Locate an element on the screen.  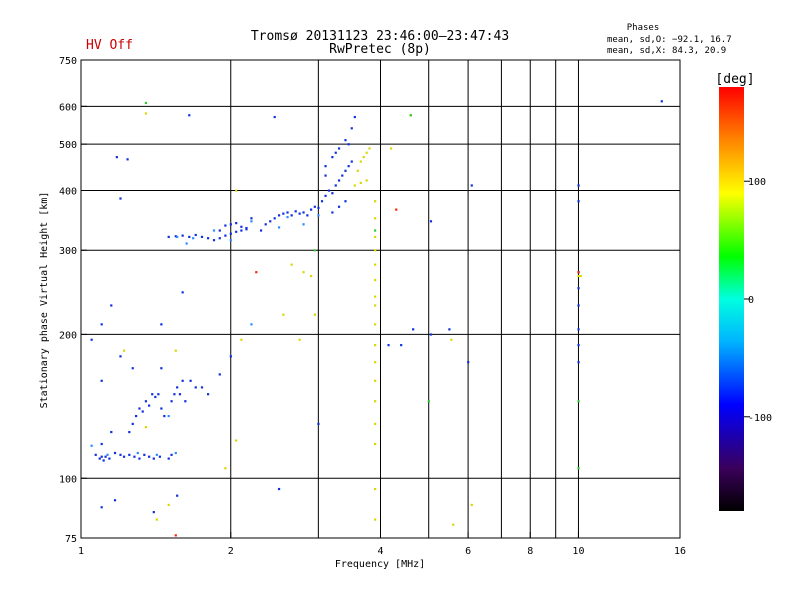
y-tick-label: 100 is located at coordinates (68, 479).